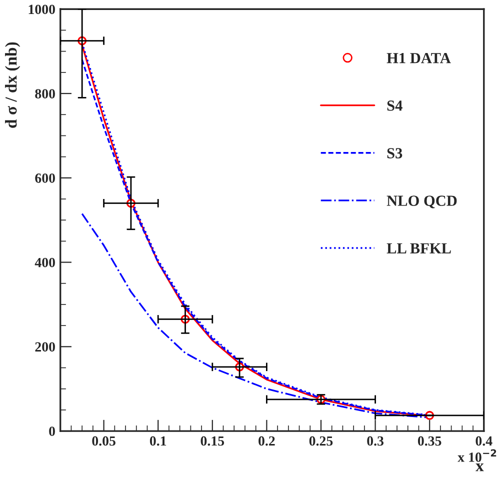 Image resolution: width=503 pixels, height=480 pixels. What do you see at coordinates (394, 105) in the screenshot?
I see `legend-label: S4` at bounding box center [394, 105].